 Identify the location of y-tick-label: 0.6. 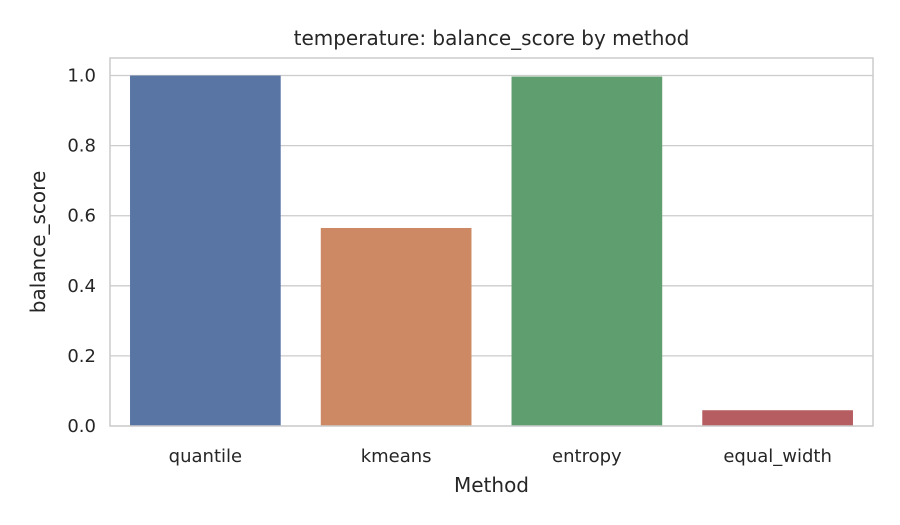
(81, 216).